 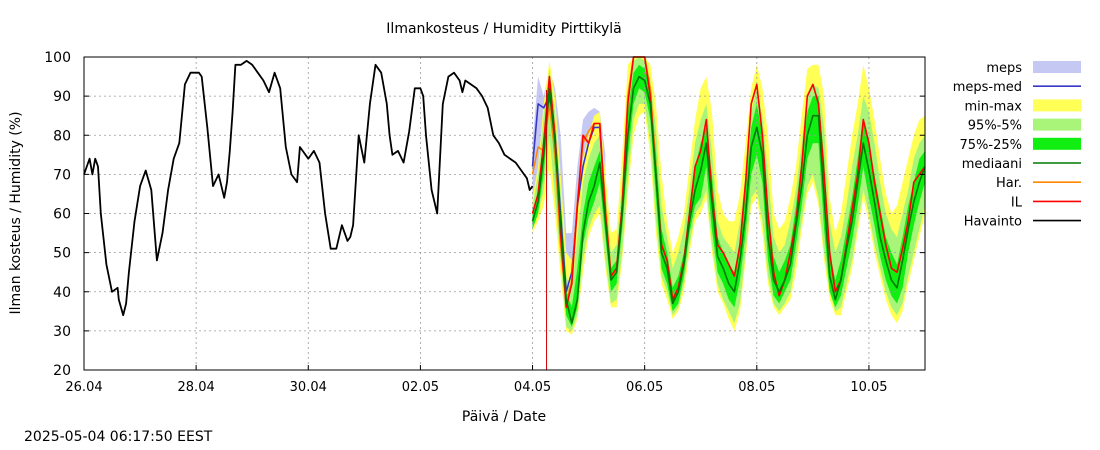 I want to click on y-tick-label: 70, so click(x=62, y=175).